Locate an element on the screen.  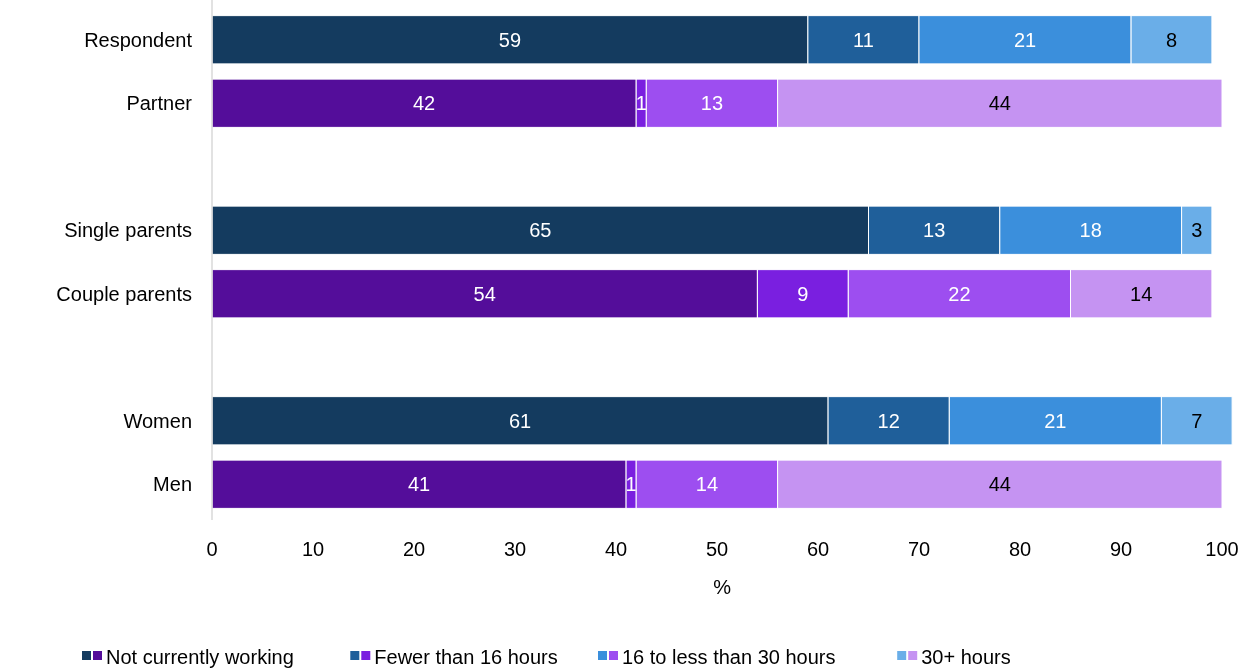
data-label: 12 is located at coordinates (888, 420).